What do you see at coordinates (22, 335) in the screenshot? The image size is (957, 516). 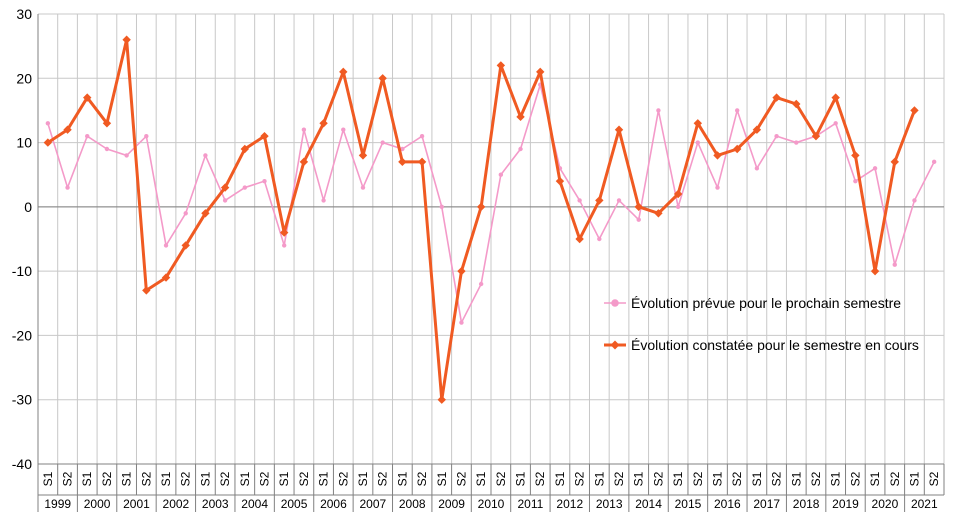 I see `y-tick-label: -20` at bounding box center [22, 335].